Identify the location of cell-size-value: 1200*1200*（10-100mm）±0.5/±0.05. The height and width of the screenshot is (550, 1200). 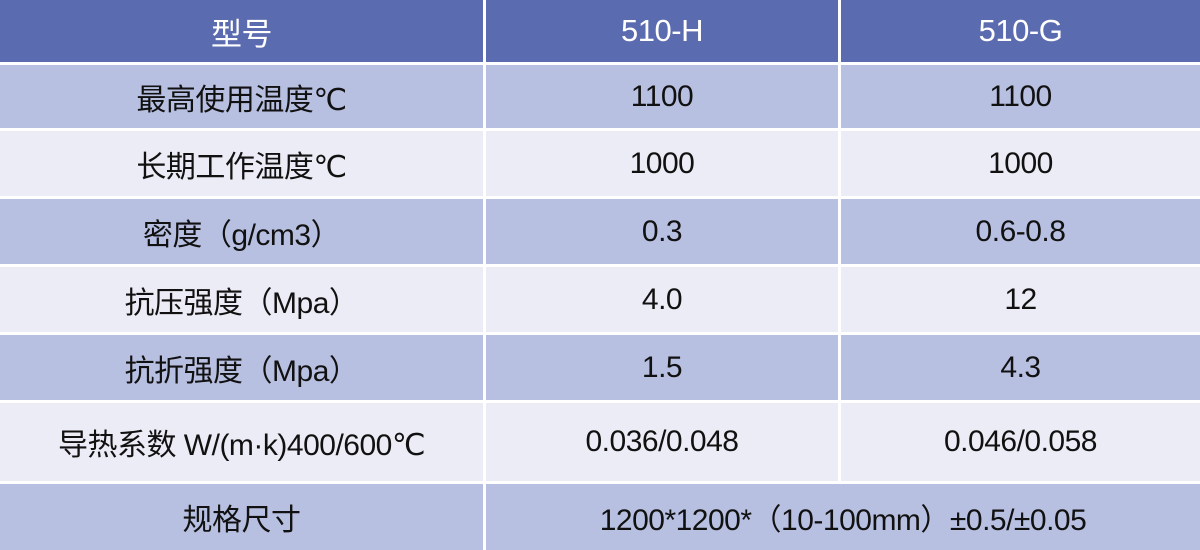
(843, 517).